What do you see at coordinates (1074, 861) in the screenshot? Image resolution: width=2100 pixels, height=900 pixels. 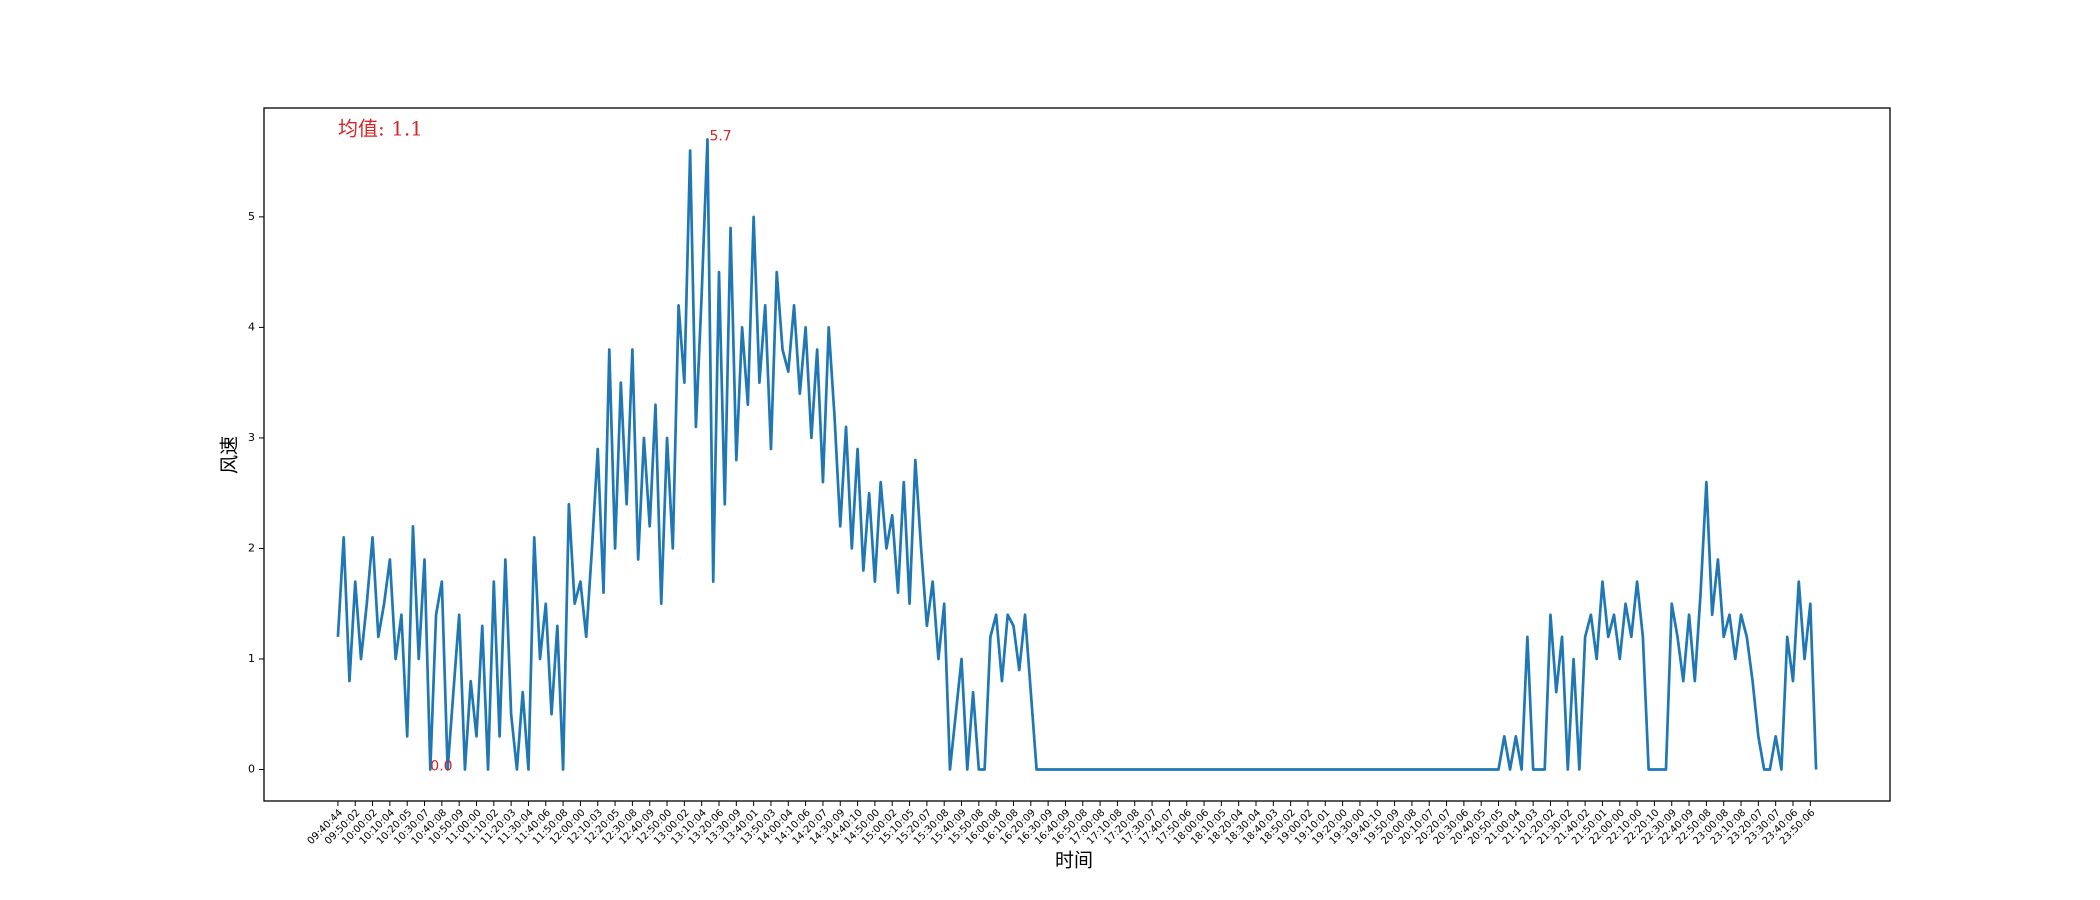 I see `x-axis-label: 时间` at bounding box center [1074, 861].